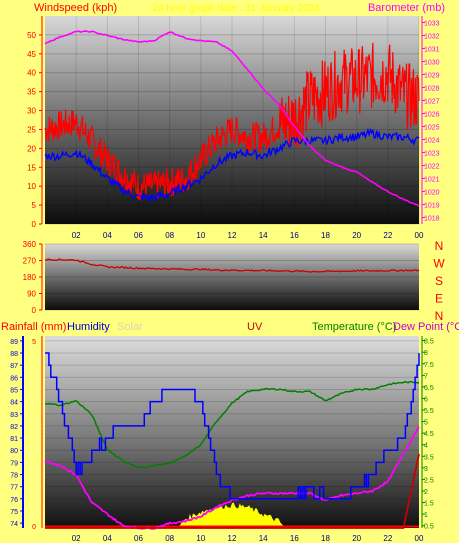 This screenshot has height=543, width=459. Describe the element at coordinates (14, 500) in the screenshot. I see `humidity-tick-label: 76` at that location.